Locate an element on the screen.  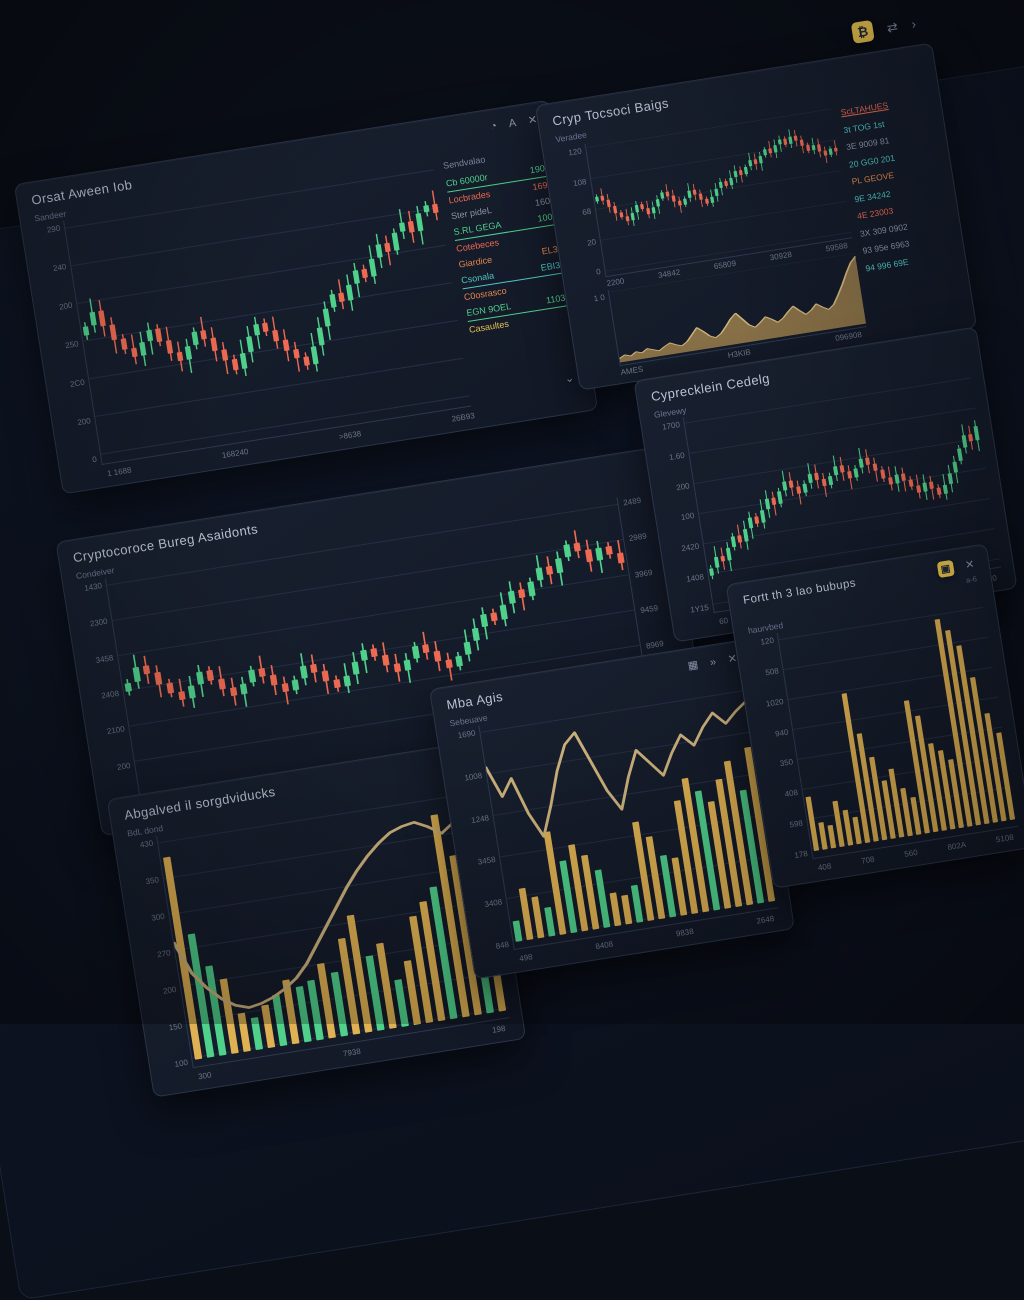
tick-label: 508 is located at coordinates (772, 672).